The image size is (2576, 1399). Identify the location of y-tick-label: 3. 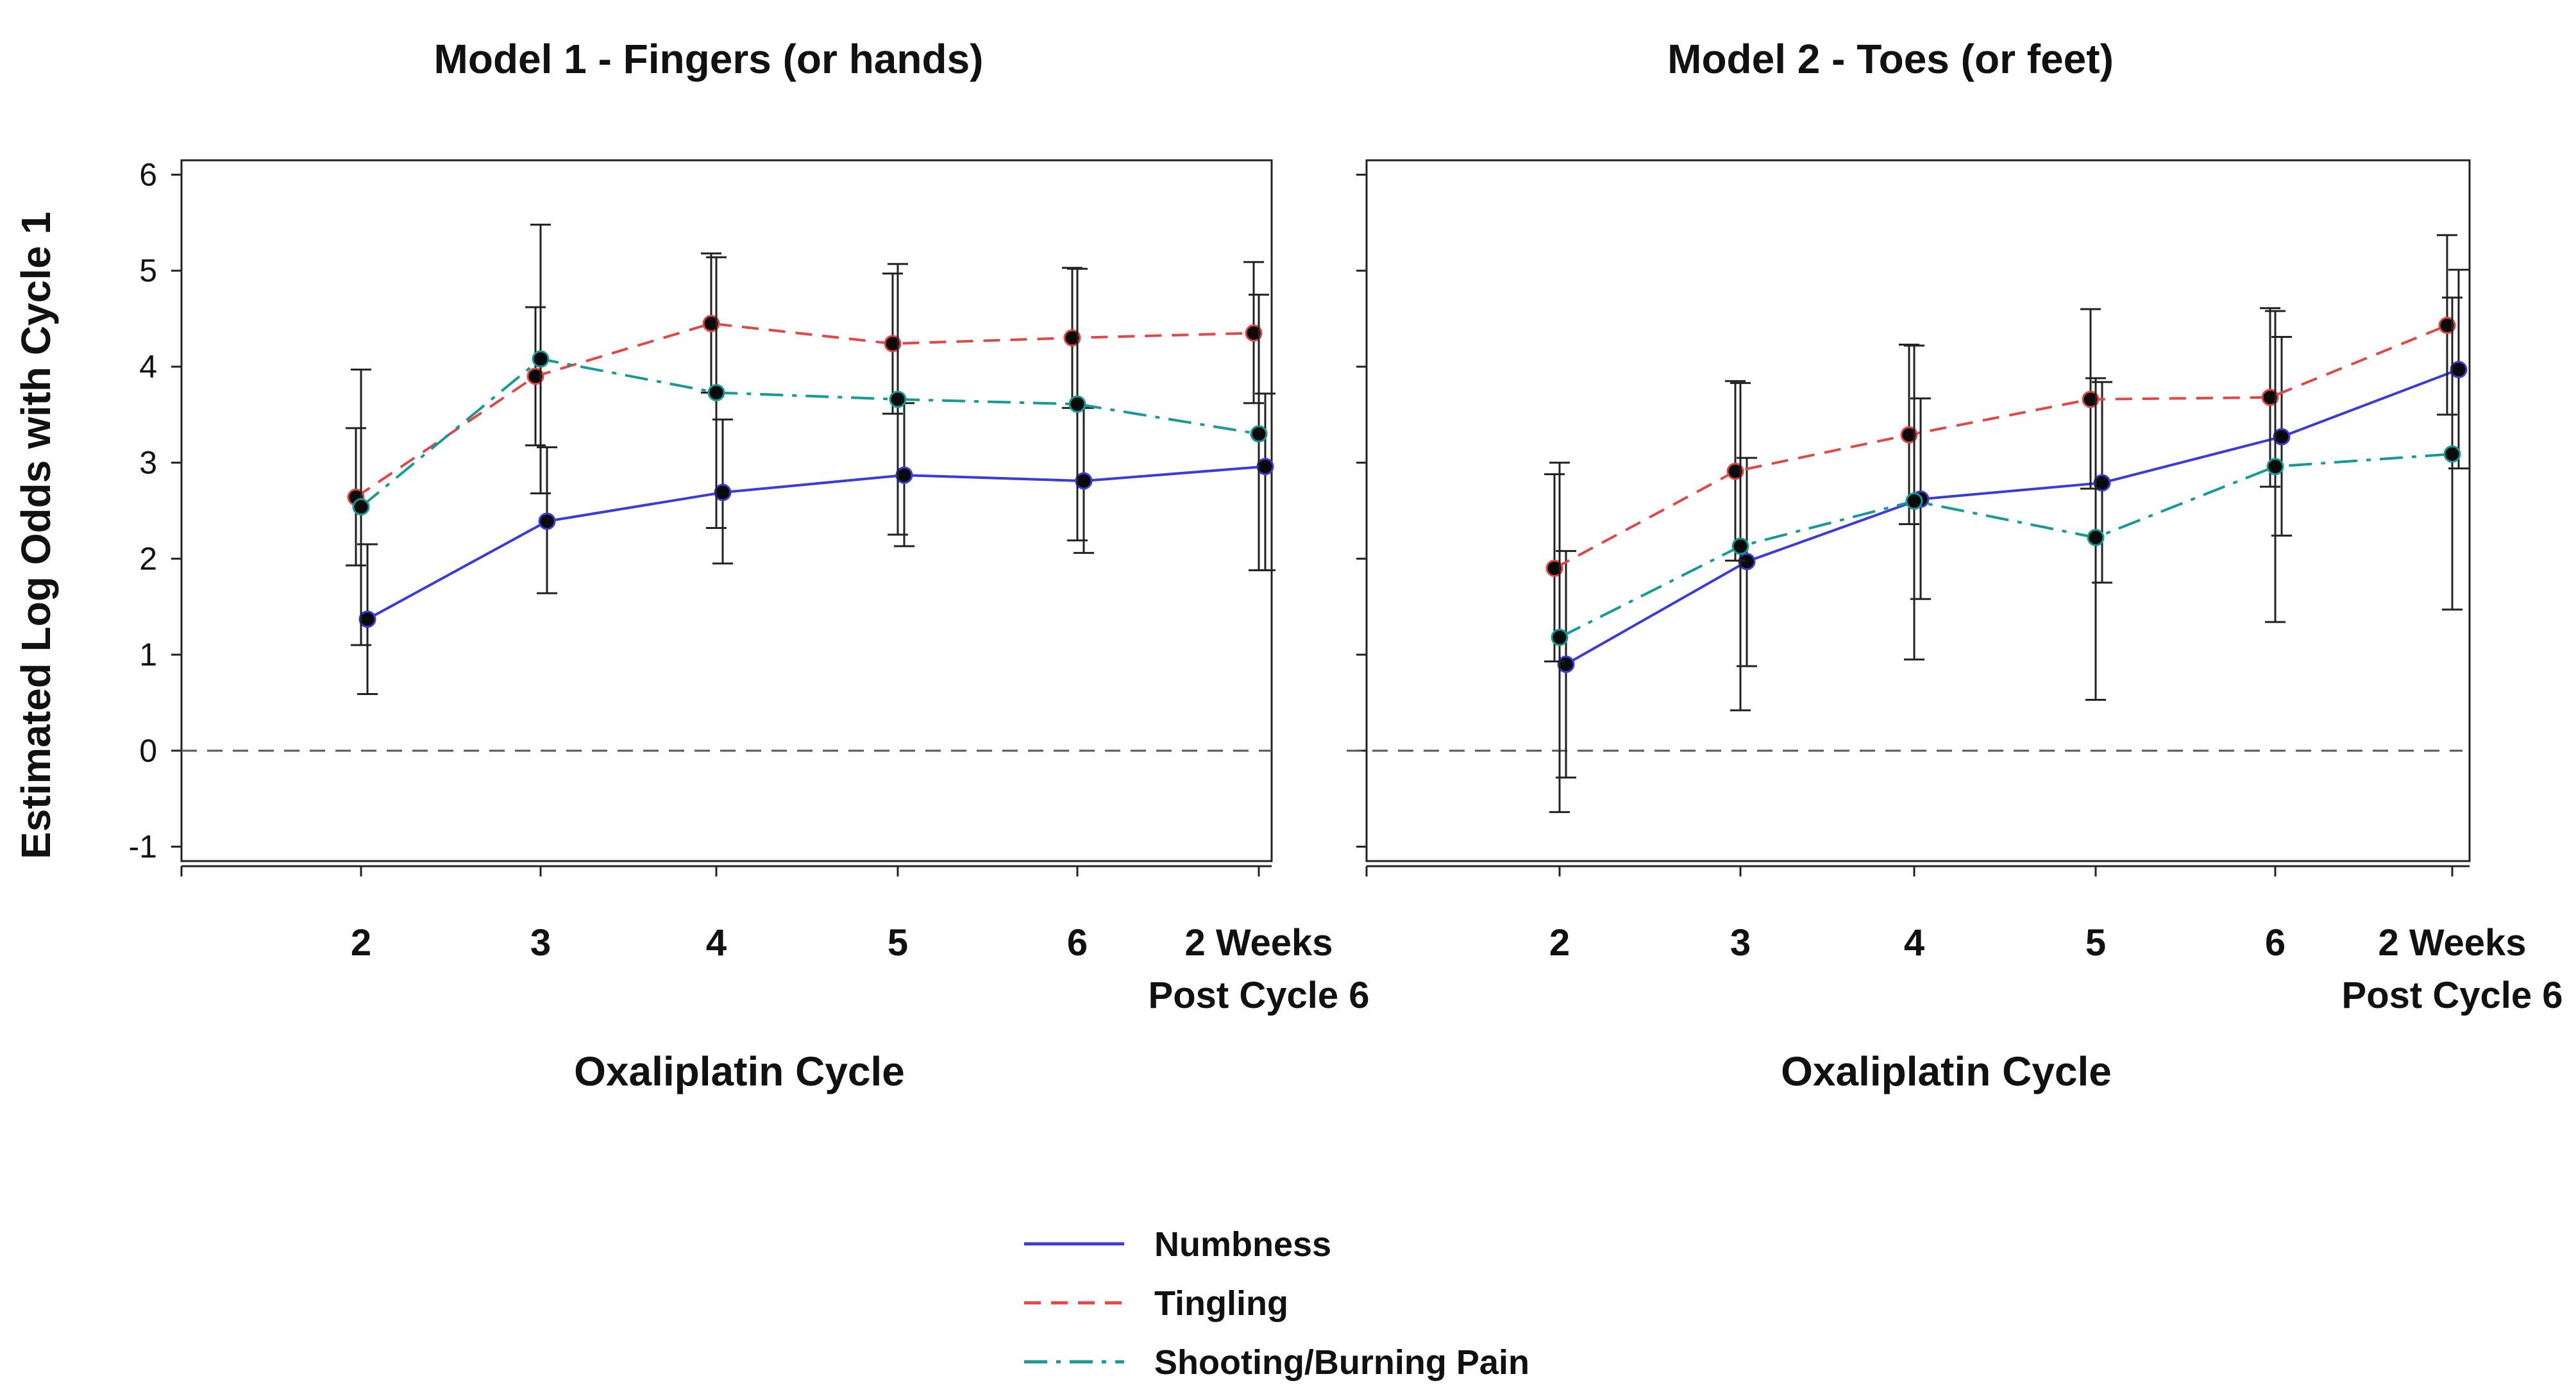
(148, 463).